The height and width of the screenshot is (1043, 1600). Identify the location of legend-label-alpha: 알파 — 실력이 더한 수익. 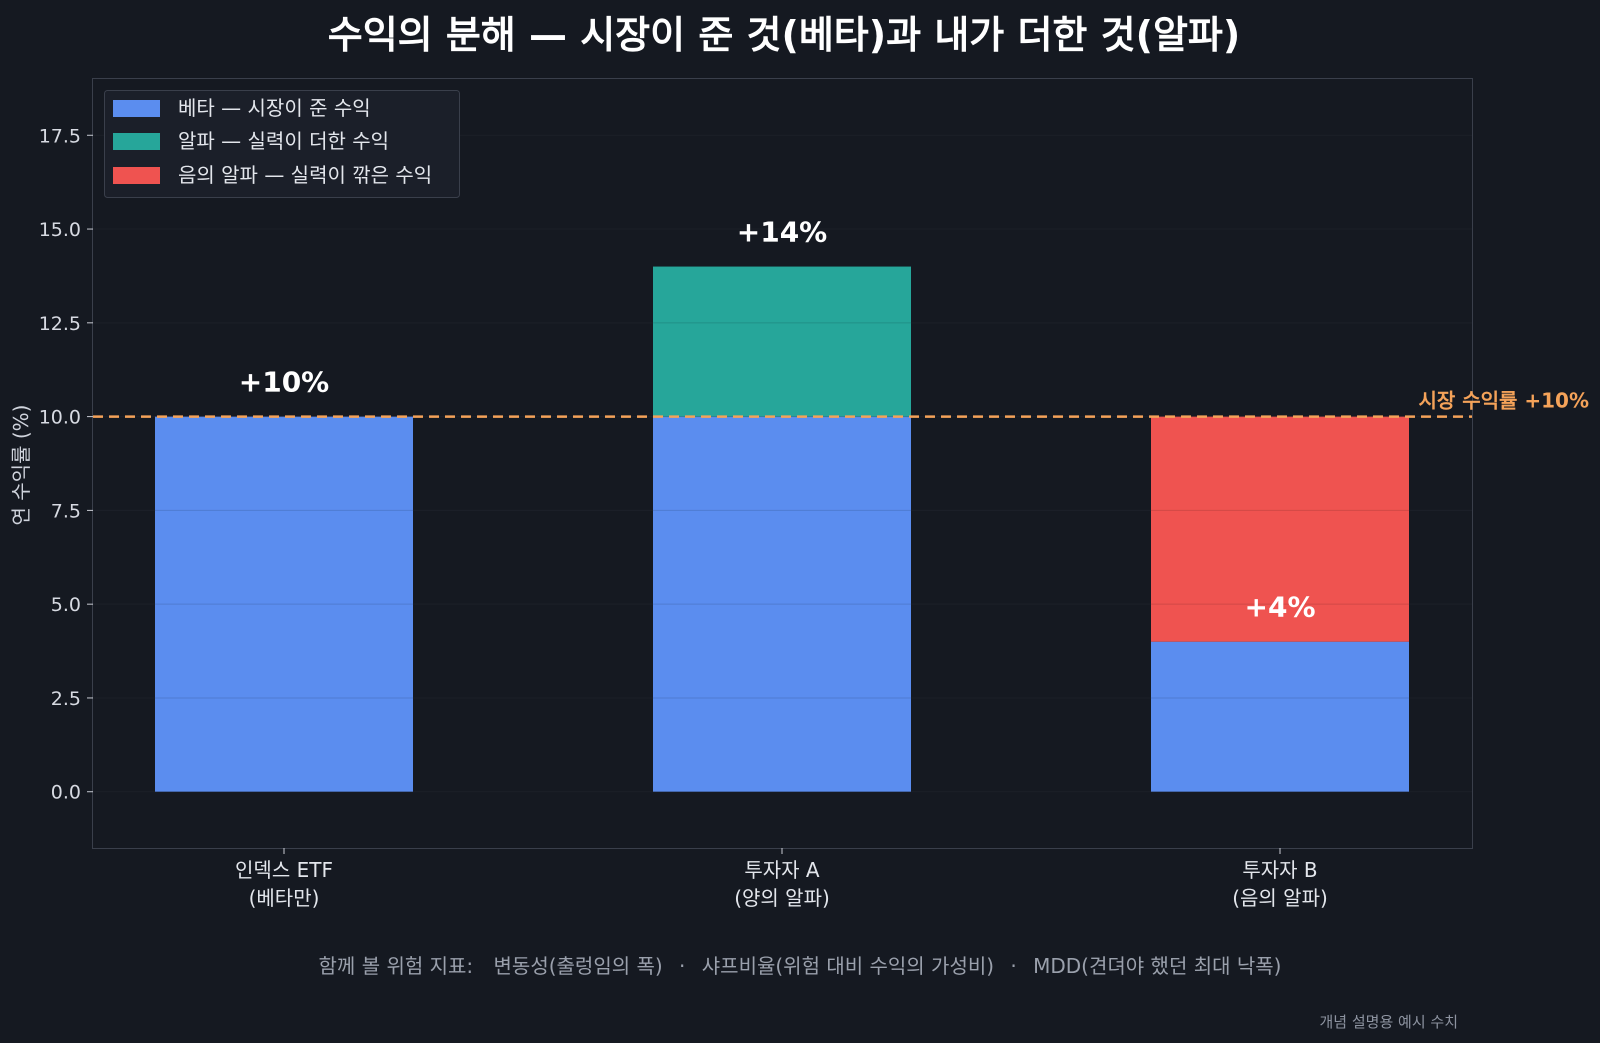
(283, 141).